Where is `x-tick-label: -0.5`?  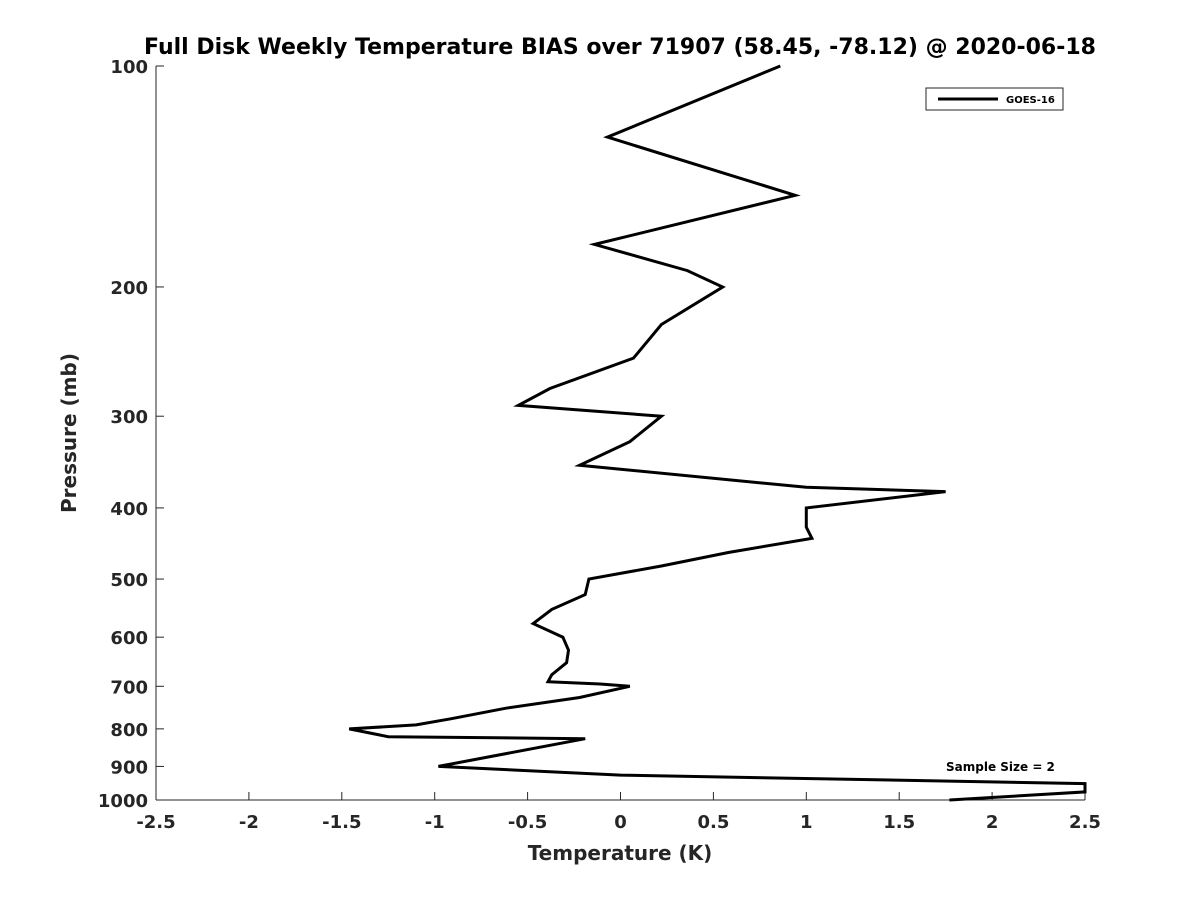 x-tick-label: -0.5 is located at coordinates (527, 822).